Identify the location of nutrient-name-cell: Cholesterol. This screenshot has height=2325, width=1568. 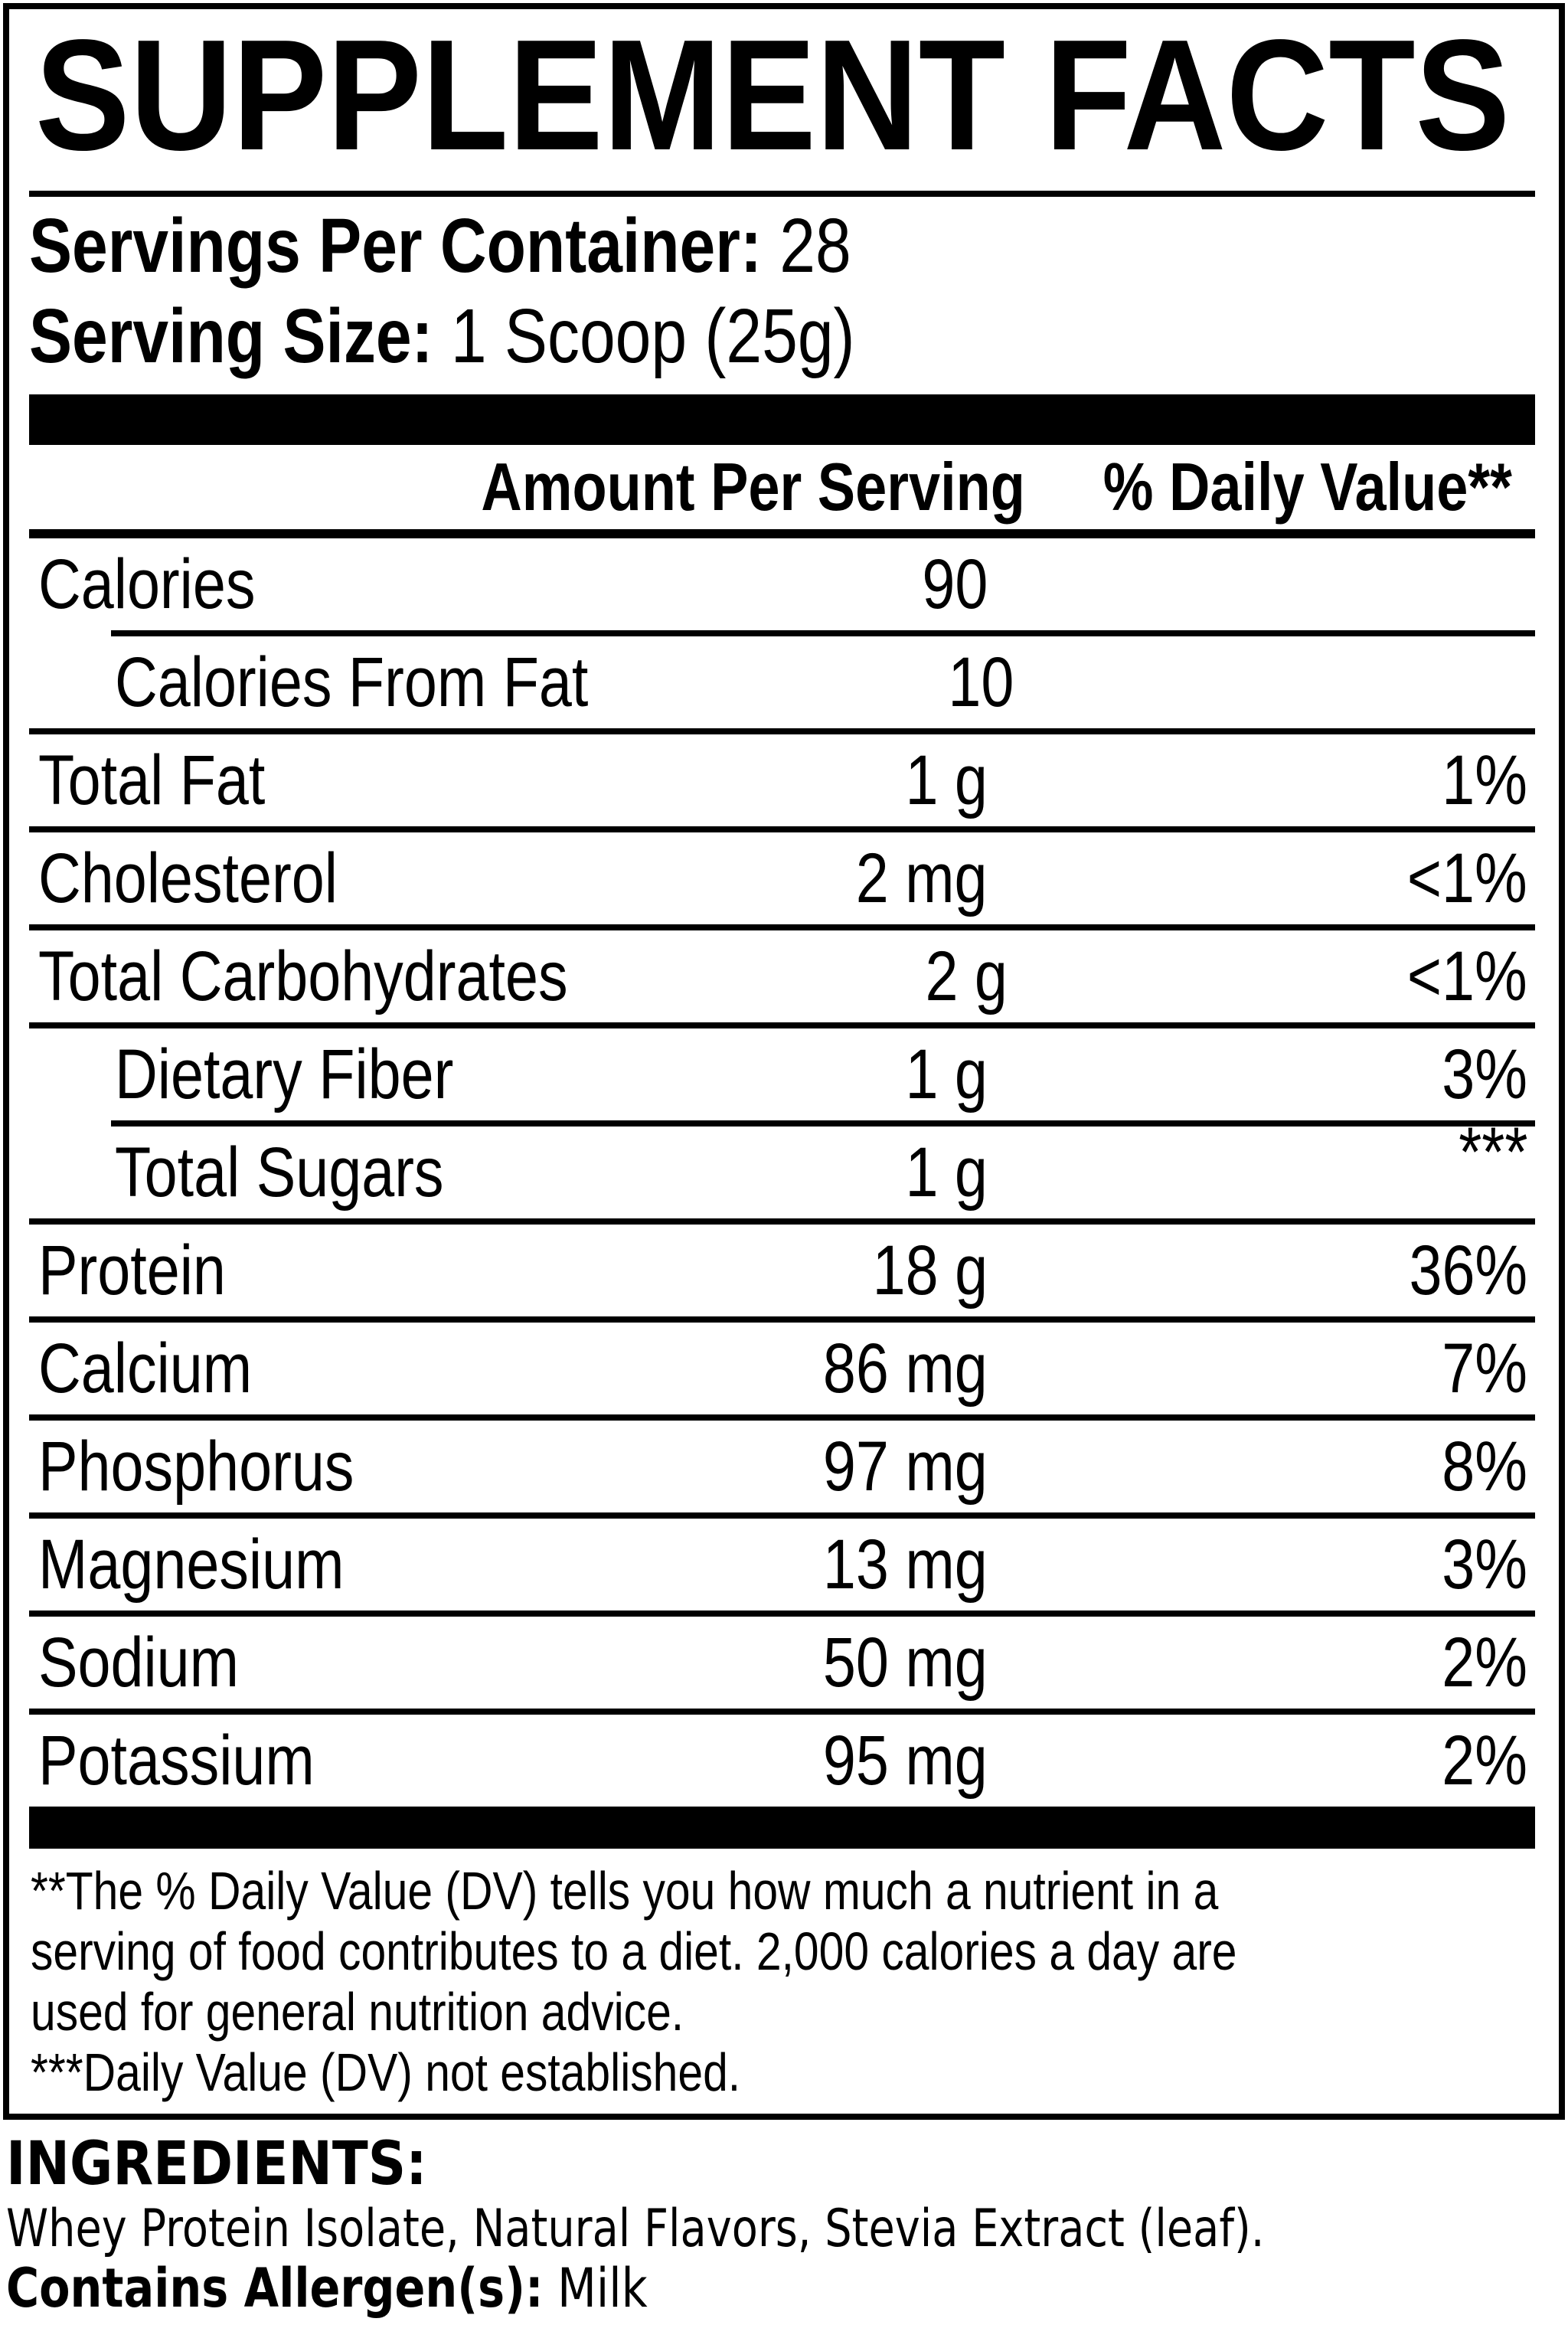
(336, 879).